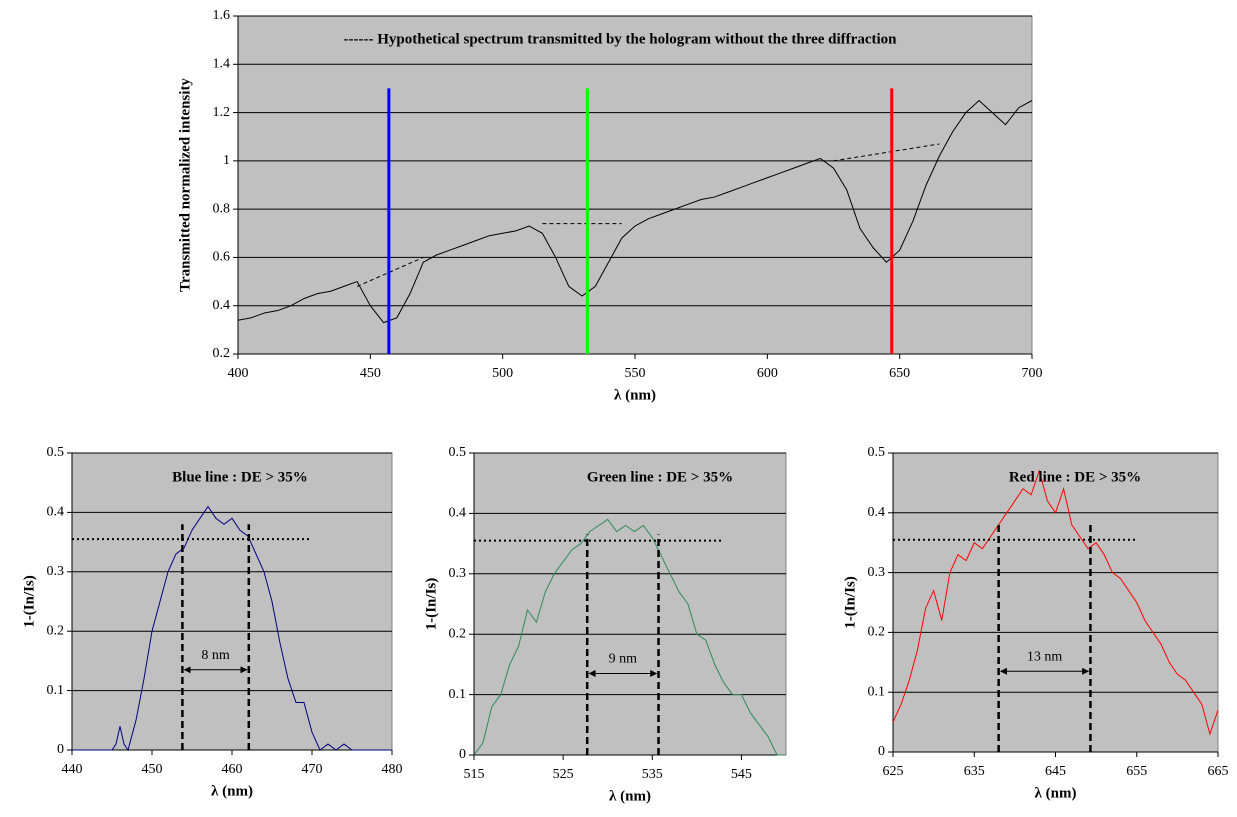 This screenshot has width=1237, height=817. Describe the element at coordinates (222, 112) in the screenshot. I see `y-tick-label: 1.2` at that location.